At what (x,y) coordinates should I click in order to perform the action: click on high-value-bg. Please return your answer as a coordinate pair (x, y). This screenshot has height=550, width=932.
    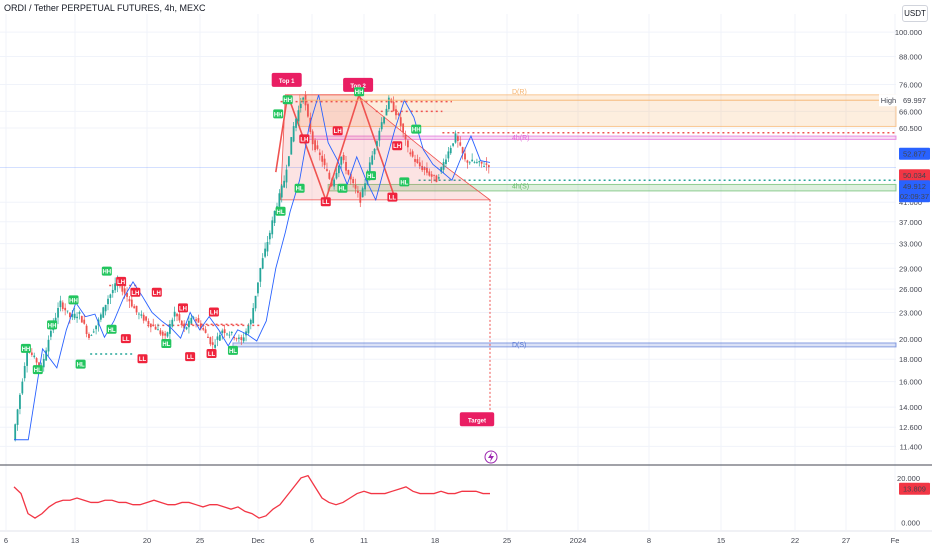
    Looking at the image, I should click on (914, 100).